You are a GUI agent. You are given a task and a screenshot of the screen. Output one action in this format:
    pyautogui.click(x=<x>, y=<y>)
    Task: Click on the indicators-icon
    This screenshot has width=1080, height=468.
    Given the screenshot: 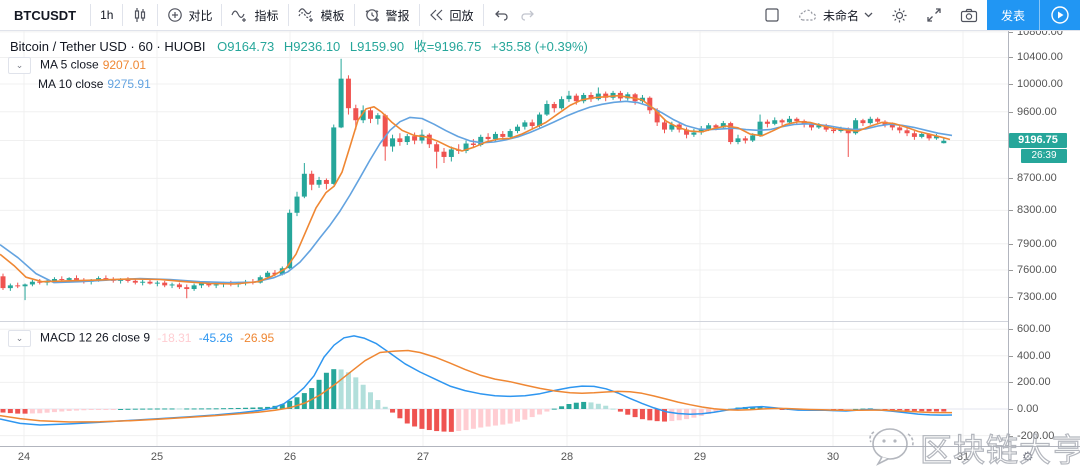 What is the action you would take?
    pyautogui.click(x=240, y=15)
    